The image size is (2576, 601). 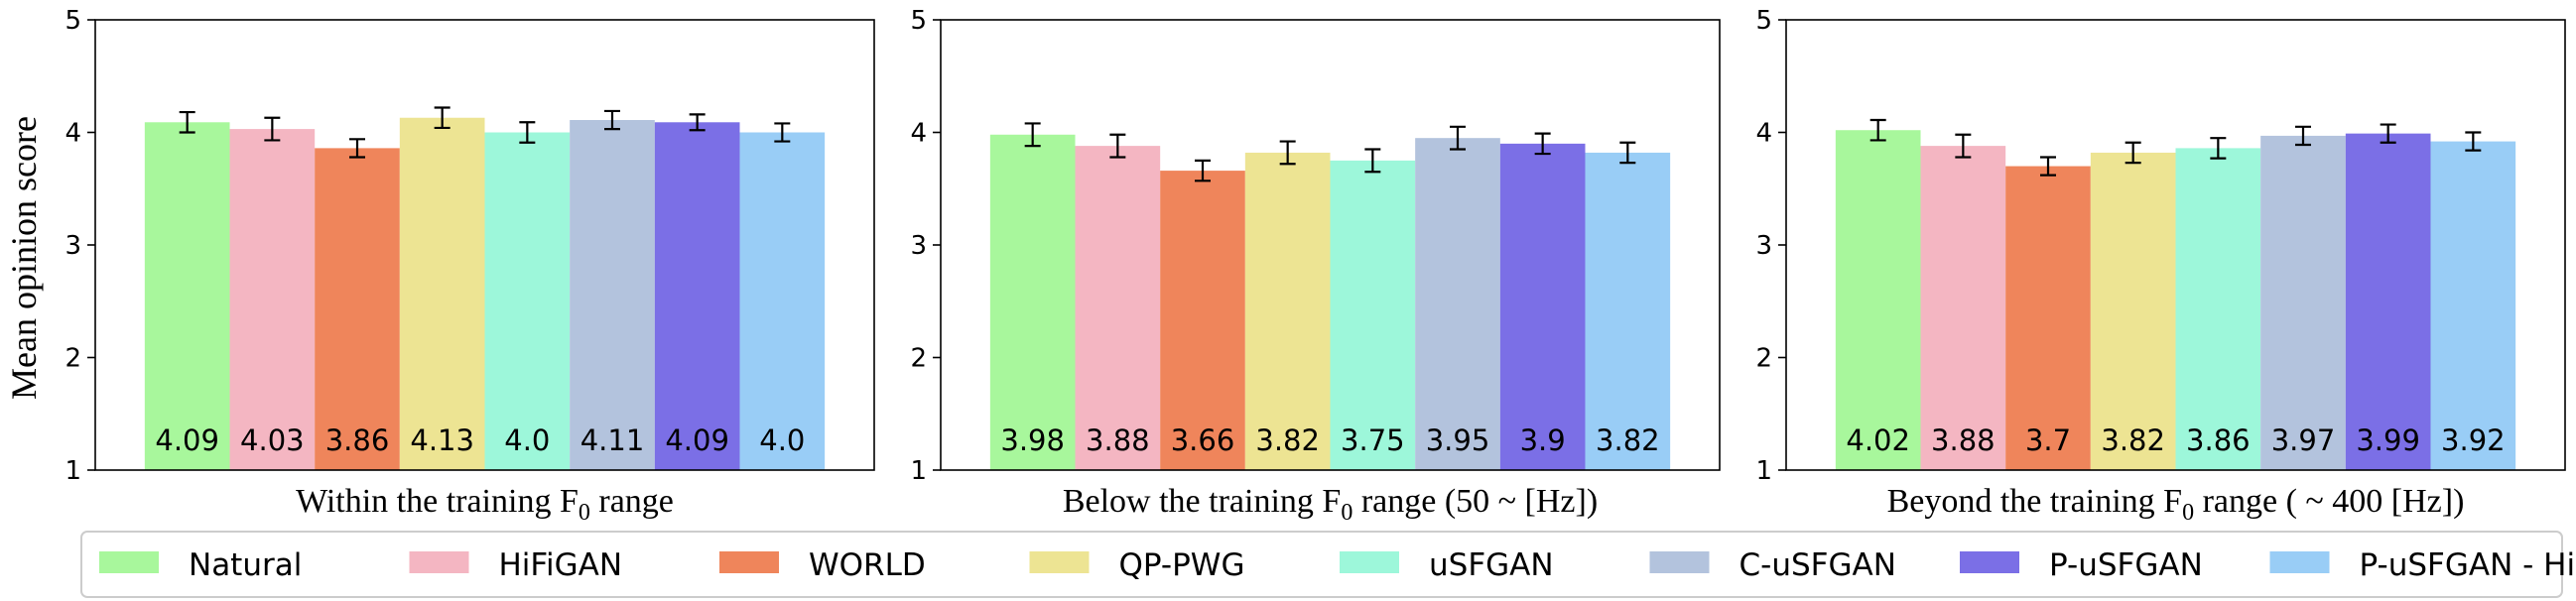 What do you see at coordinates (246, 565) in the screenshot?
I see `legend-label: Natural` at bounding box center [246, 565].